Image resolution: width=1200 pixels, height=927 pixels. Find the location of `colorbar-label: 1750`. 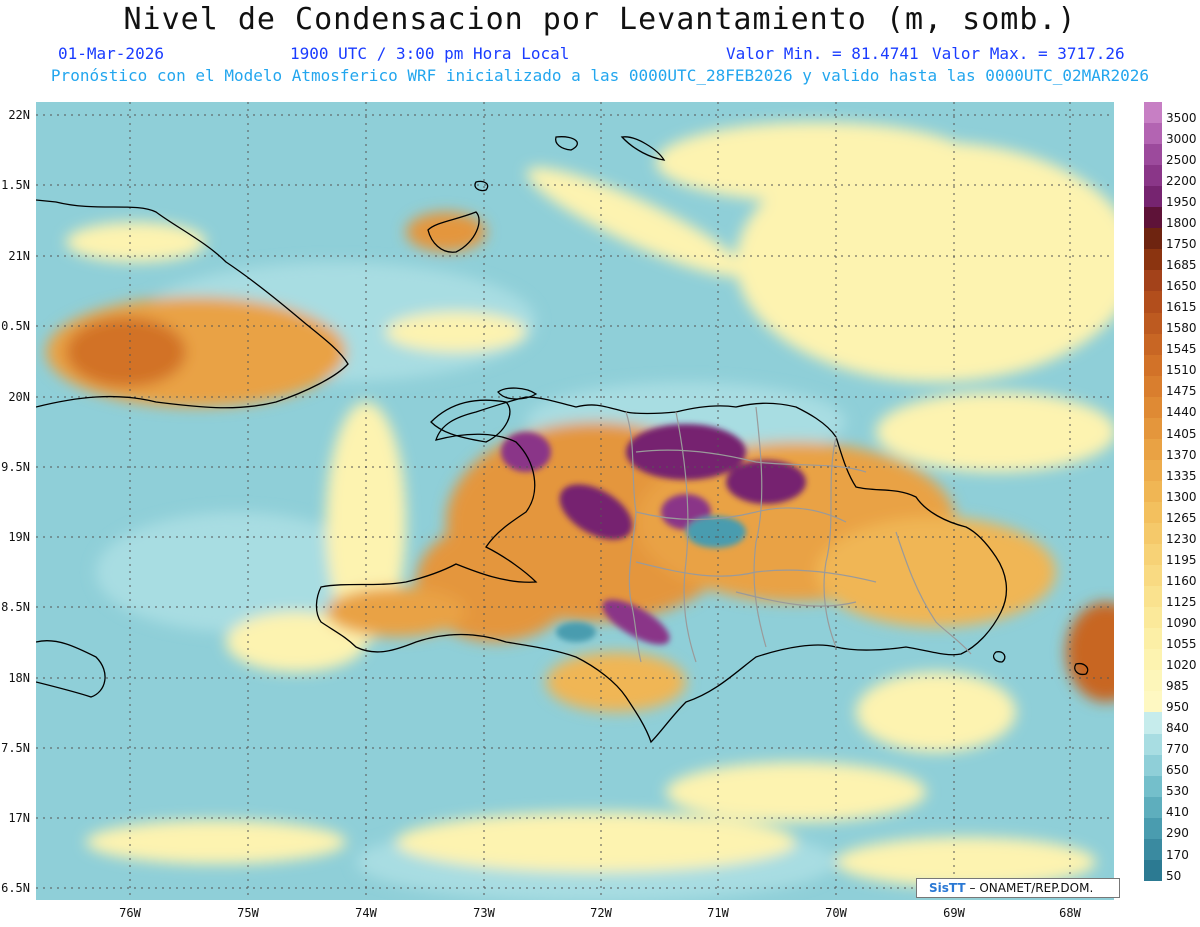

colorbar-label: 1750 is located at coordinates (1181, 244).